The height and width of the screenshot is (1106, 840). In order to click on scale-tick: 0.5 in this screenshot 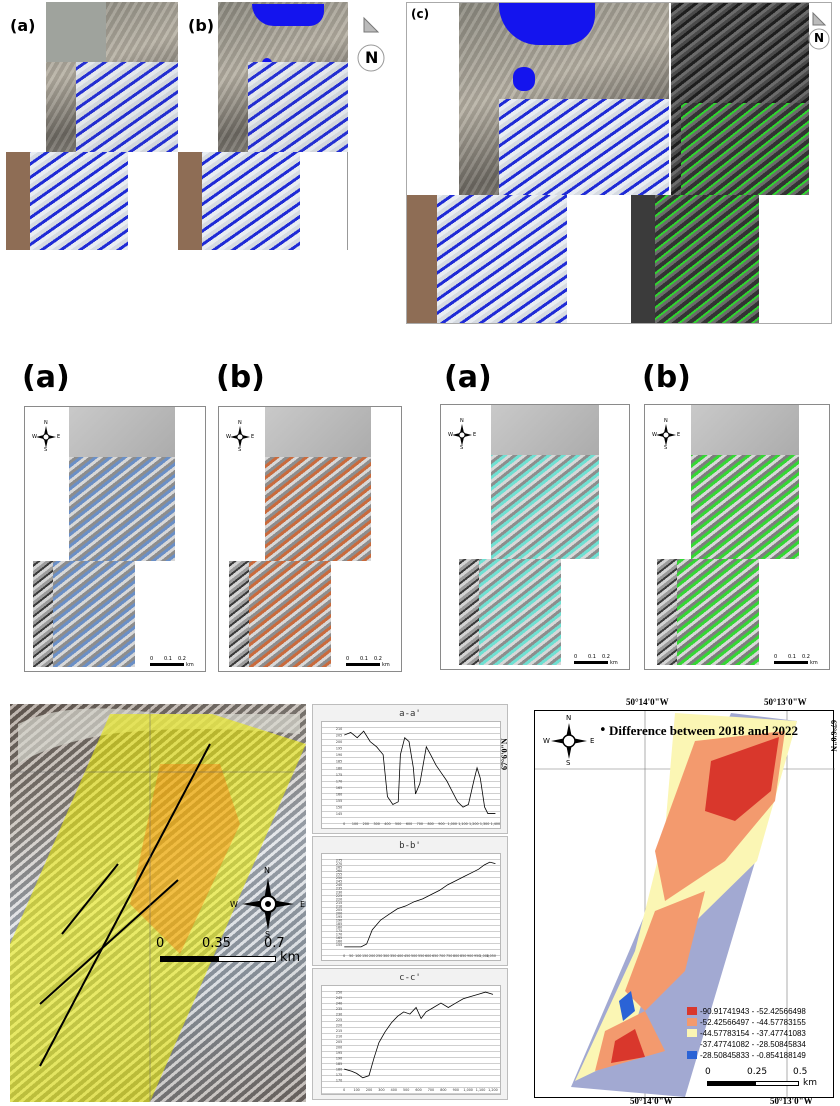, I will do `click(800, 1072)`.